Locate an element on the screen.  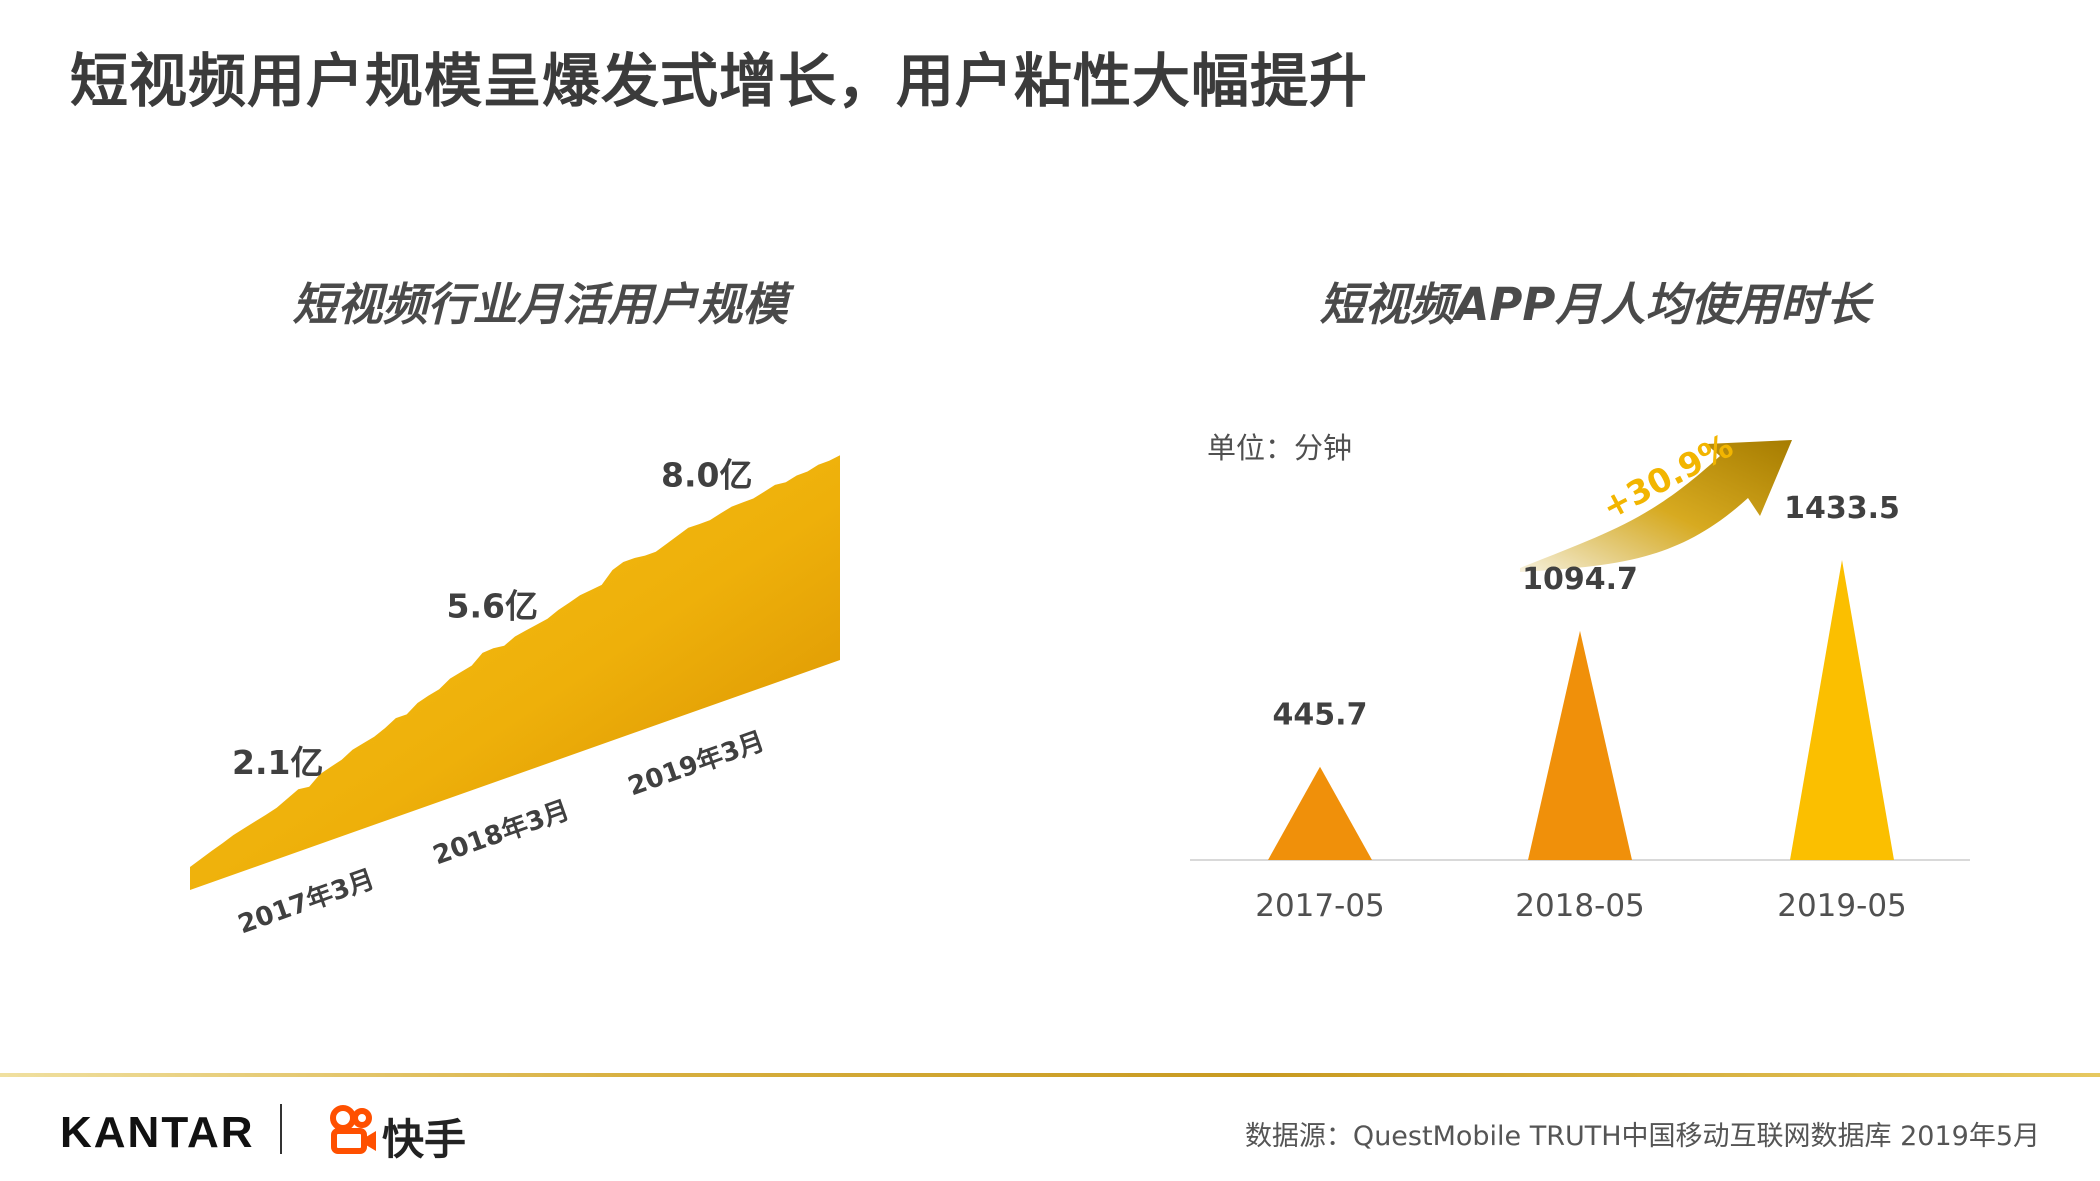
mau-date-label: 2018年3月 is located at coordinates (501, 832).